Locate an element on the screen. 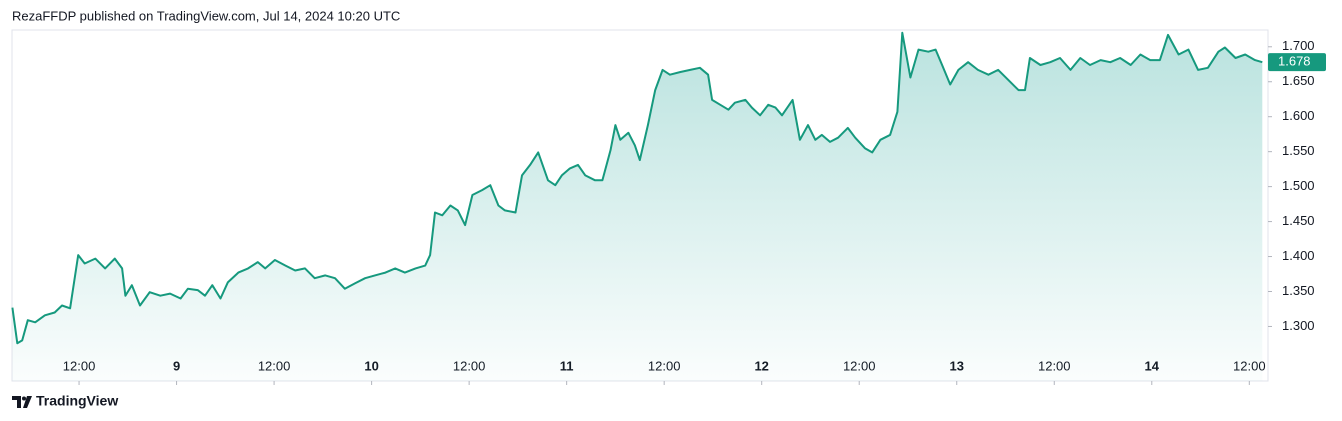 This screenshot has height=421, width=1342. y-tick-label: 1.550 is located at coordinates (1298, 150).